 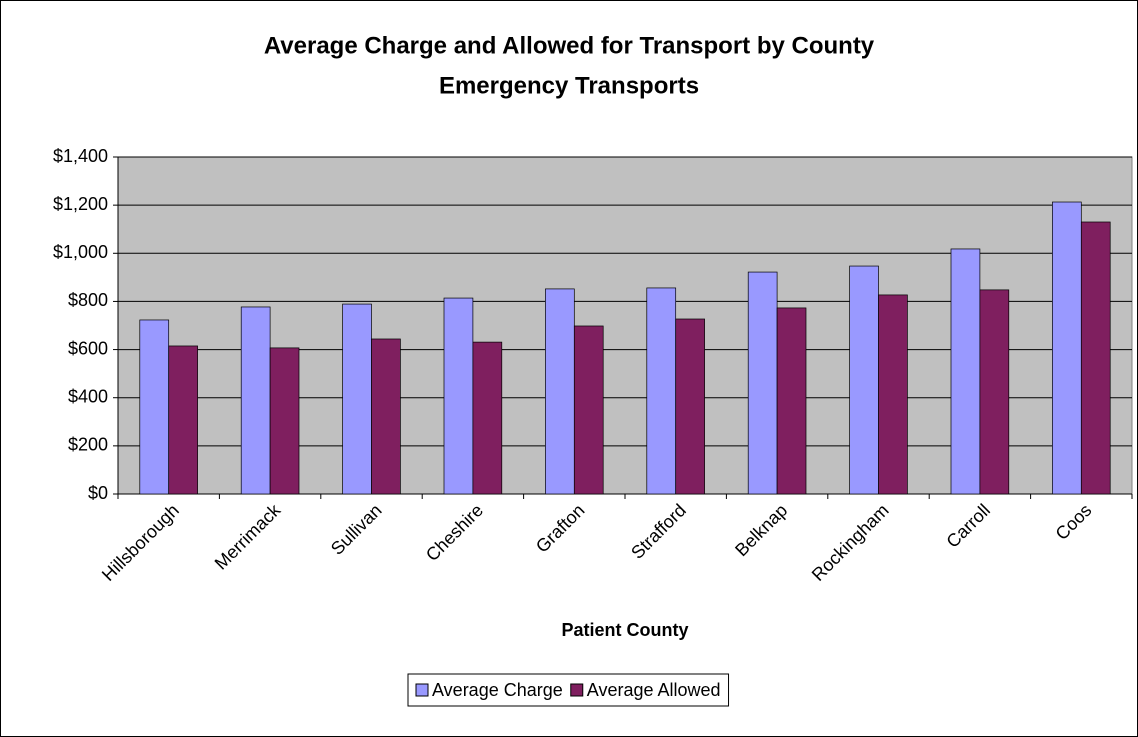 I want to click on legend-label: Average Allowed, so click(x=654, y=690).